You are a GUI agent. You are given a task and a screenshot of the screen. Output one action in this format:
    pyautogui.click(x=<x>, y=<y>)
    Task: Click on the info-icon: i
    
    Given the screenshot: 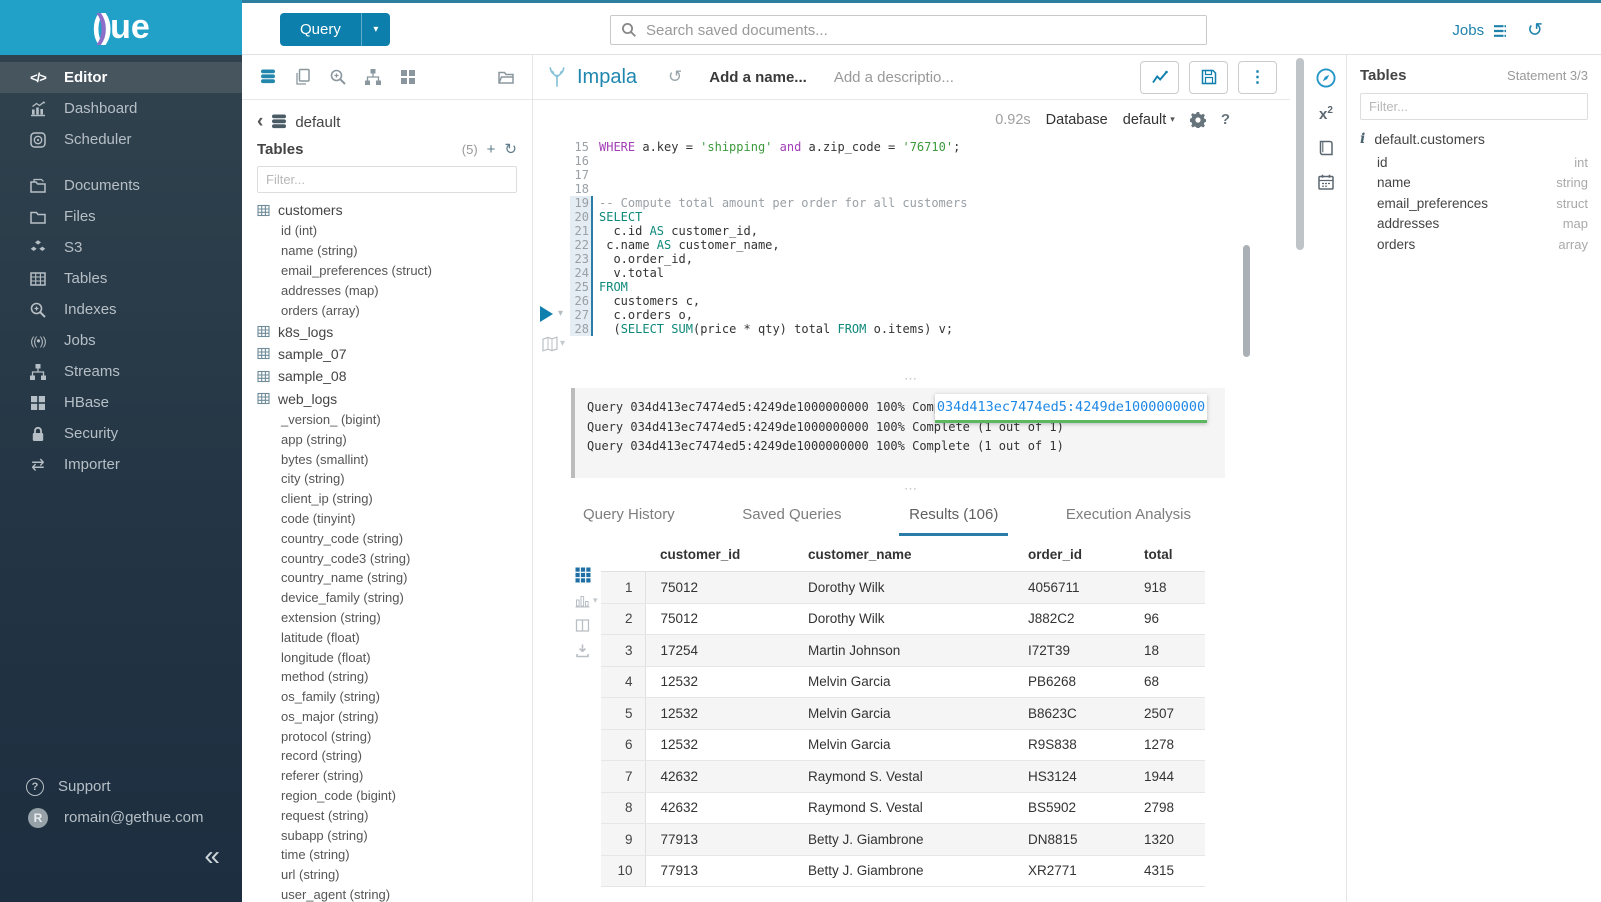 What is the action you would take?
    pyautogui.click(x=1363, y=139)
    